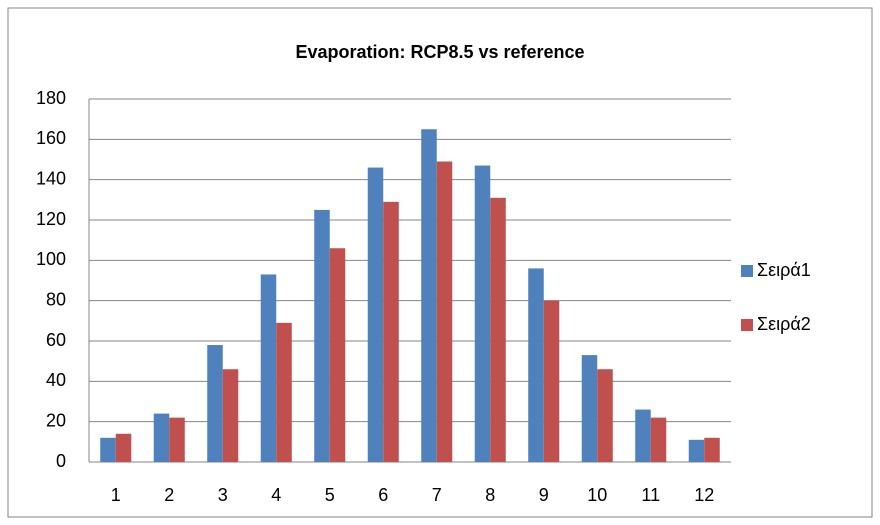 The height and width of the screenshot is (525, 880). What do you see at coordinates (61, 461) in the screenshot?
I see `y-tick-label: 0` at bounding box center [61, 461].